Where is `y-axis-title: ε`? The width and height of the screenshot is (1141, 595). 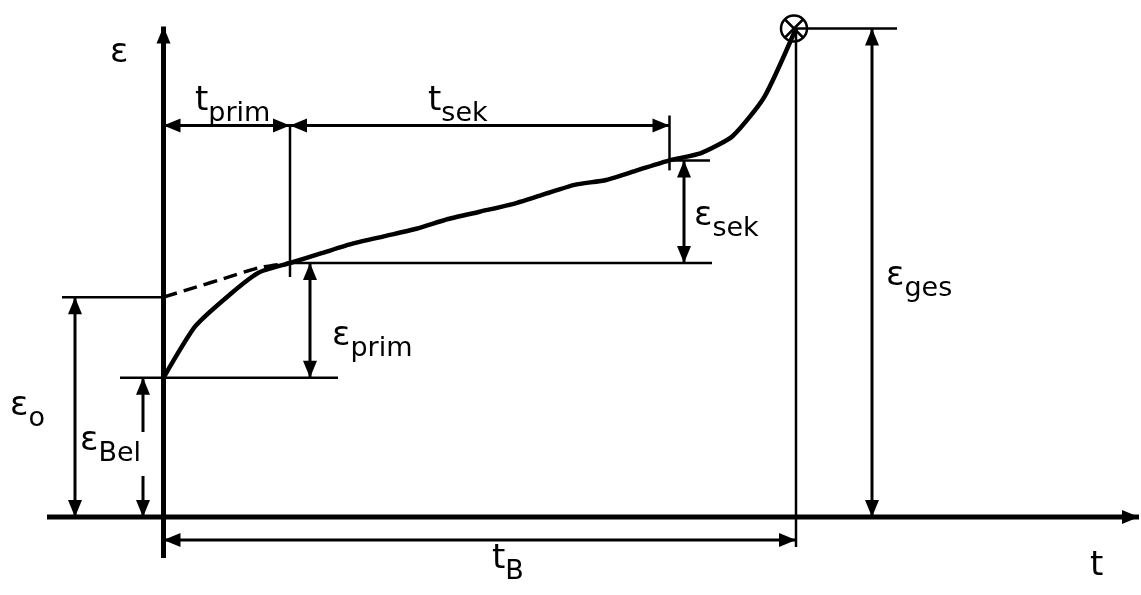 y-axis-title: ε is located at coordinates (119, 50).